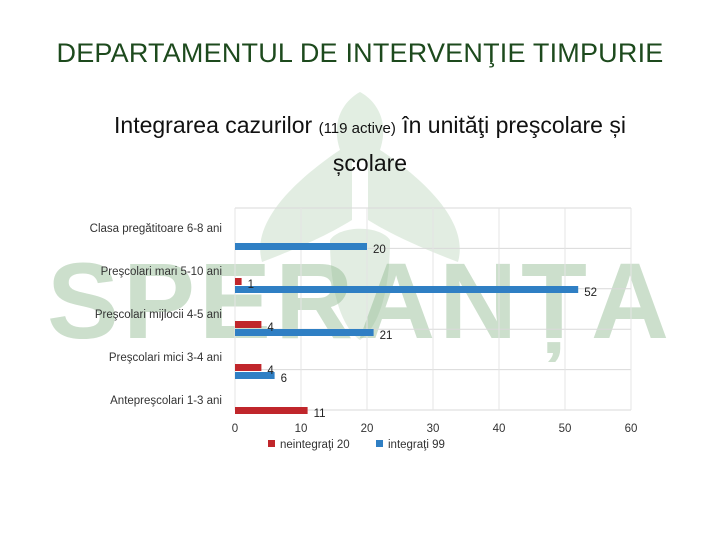  What do you see at coordinates (565, 429) in the screenshot?
I see `x-tick-label: 50` at bounding box center [565, 429].